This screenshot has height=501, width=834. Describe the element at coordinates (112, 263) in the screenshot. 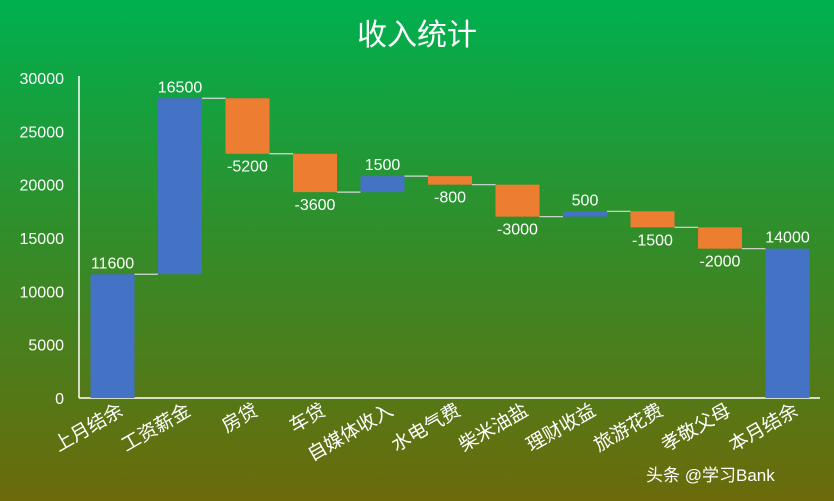

I see `data-label: 11600` at that location.